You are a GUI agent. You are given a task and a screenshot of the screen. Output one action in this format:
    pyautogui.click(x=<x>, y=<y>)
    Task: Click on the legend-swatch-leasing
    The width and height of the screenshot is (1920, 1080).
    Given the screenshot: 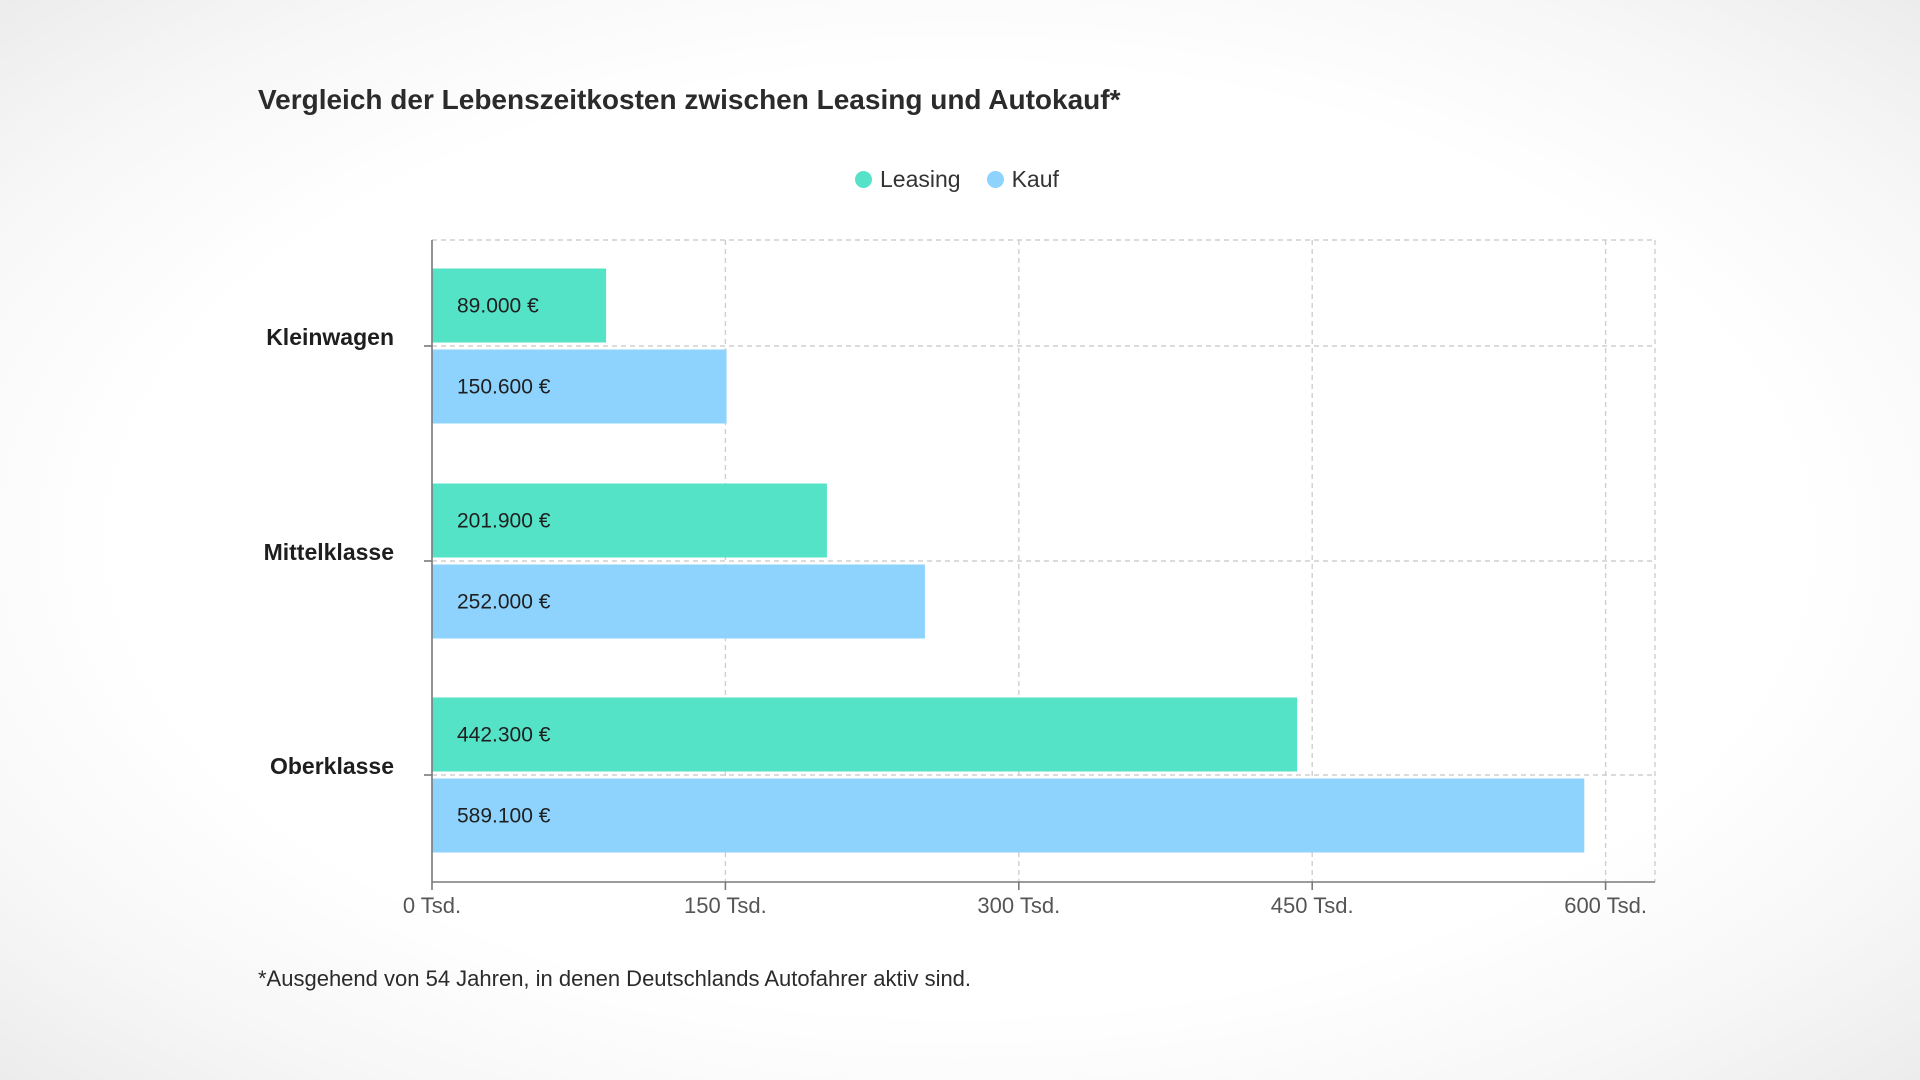 What is the action you would take?
    pyautogui.click(x=863, y=179)
    